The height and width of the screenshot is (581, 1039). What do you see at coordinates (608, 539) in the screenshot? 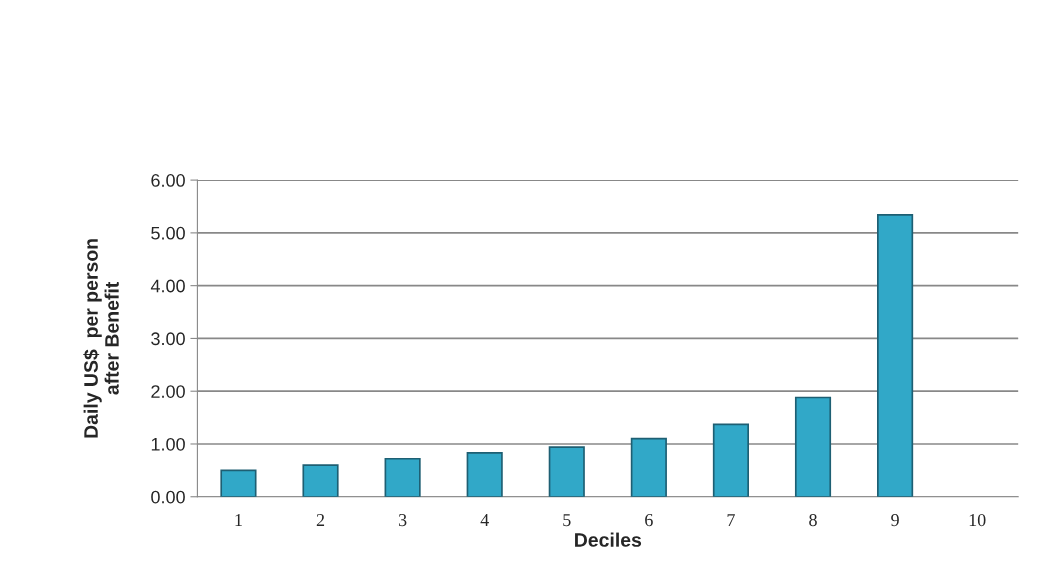
I see `x-axis-title: Deciles` at bounding box center [608, 539].